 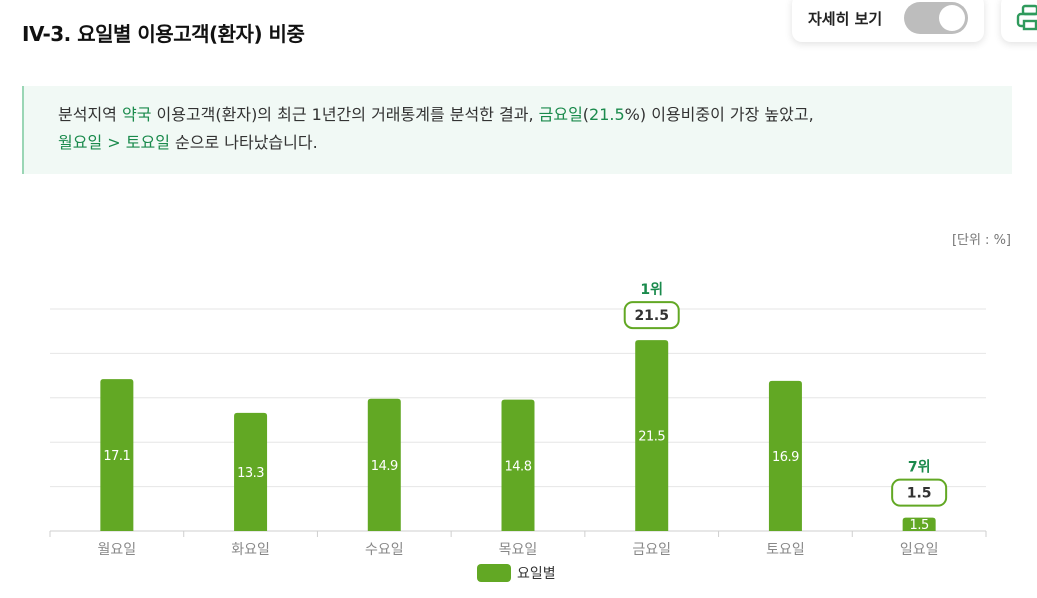 What do you see at coordinates (845, 18) in the screenshot?
I see `detail-toggle-label: 자세히 보기` at bounding box center [845, 18].